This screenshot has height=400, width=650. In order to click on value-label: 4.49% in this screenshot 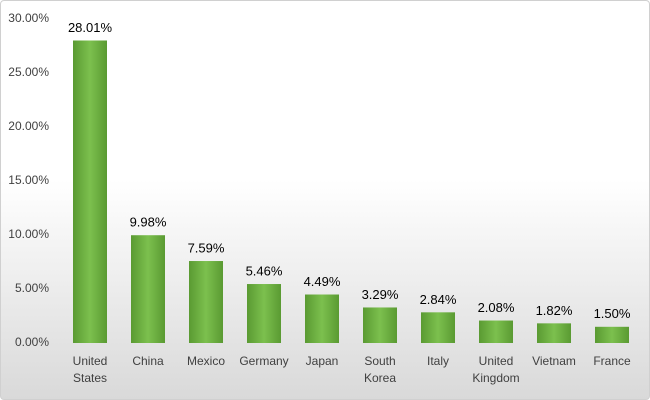, I will do `click(322, 281)`.